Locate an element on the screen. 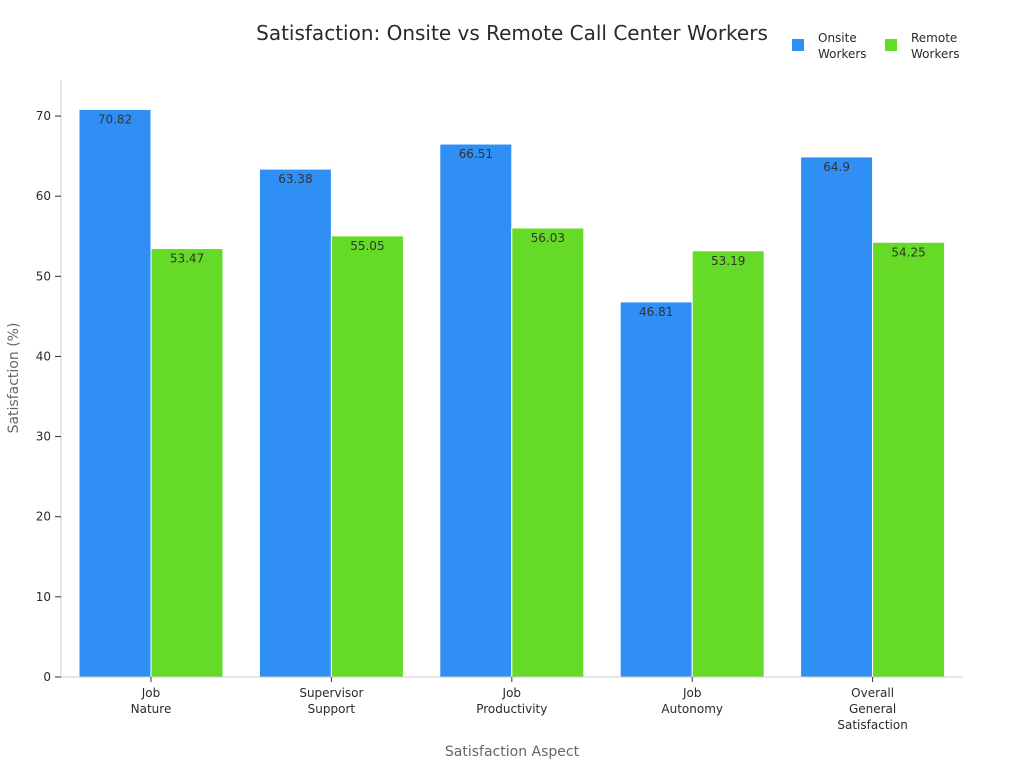 The height and width of the screenshot is (768, 1024). data-label-remote-3: 53.19 is located at coordinates (728, 261).